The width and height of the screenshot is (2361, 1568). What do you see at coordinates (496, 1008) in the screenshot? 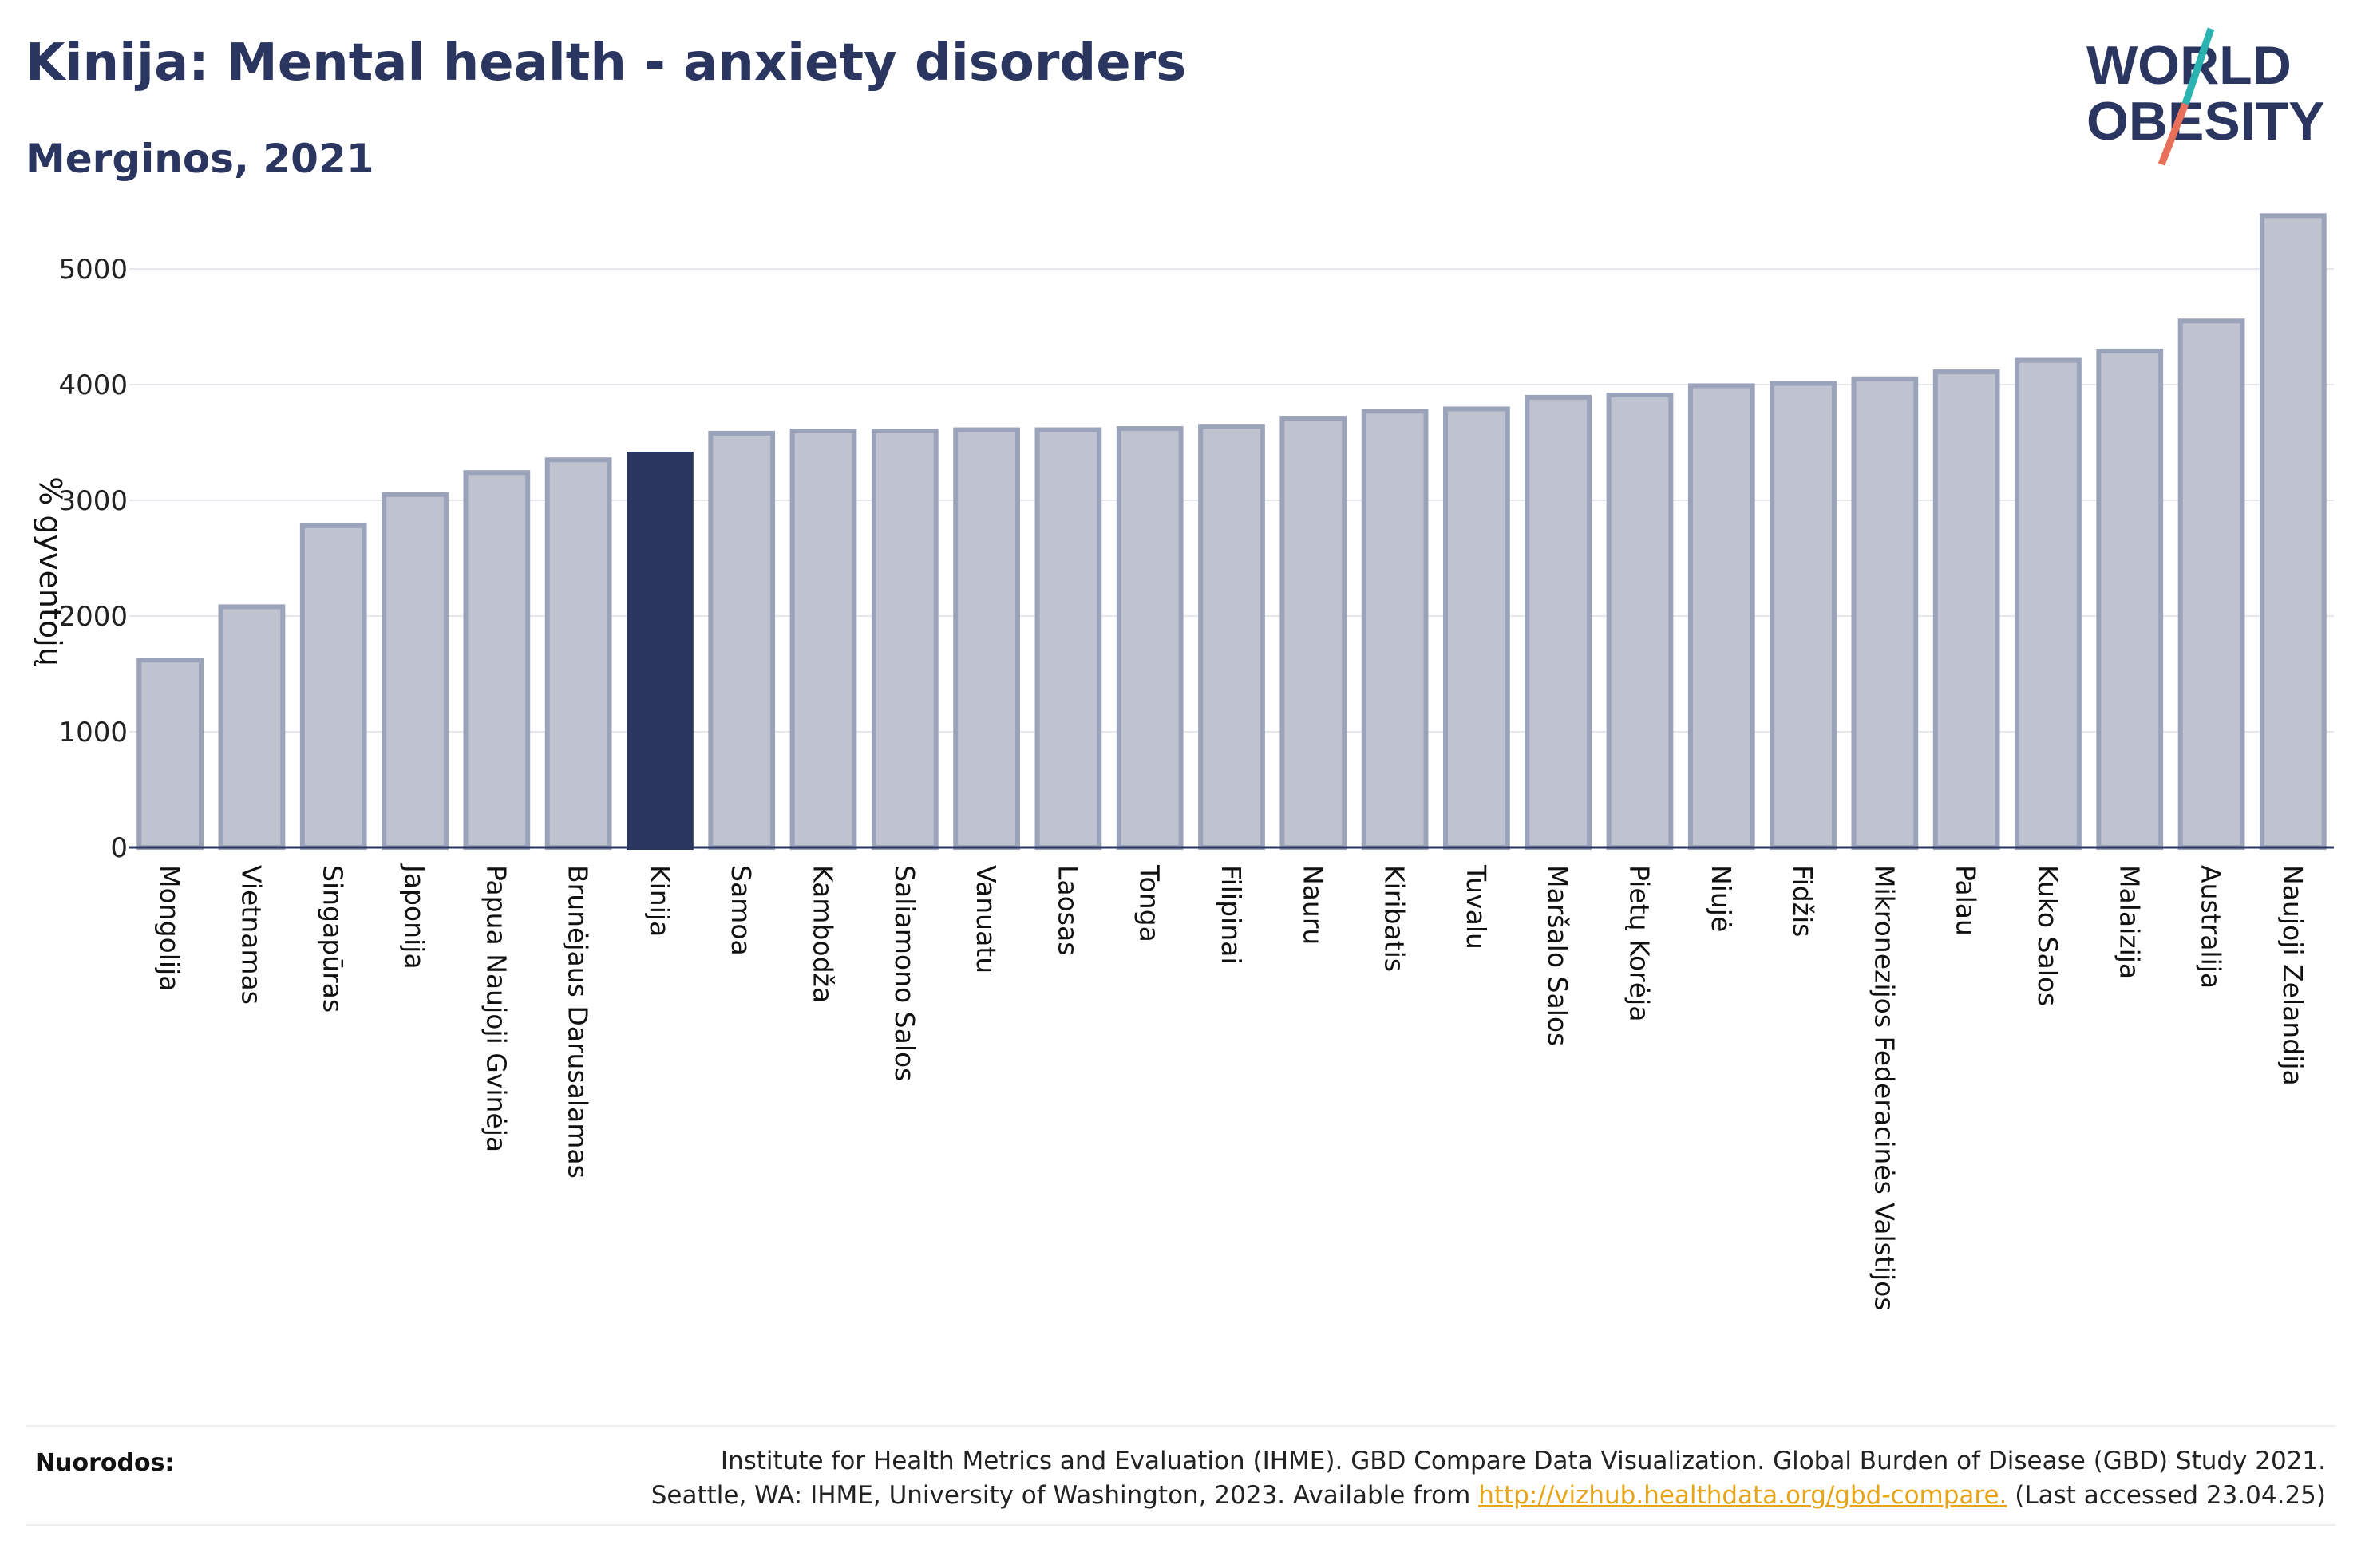
I see `x-tick-label: Papua Naujoji Gvinėja` at bounding box center [496, 1008].